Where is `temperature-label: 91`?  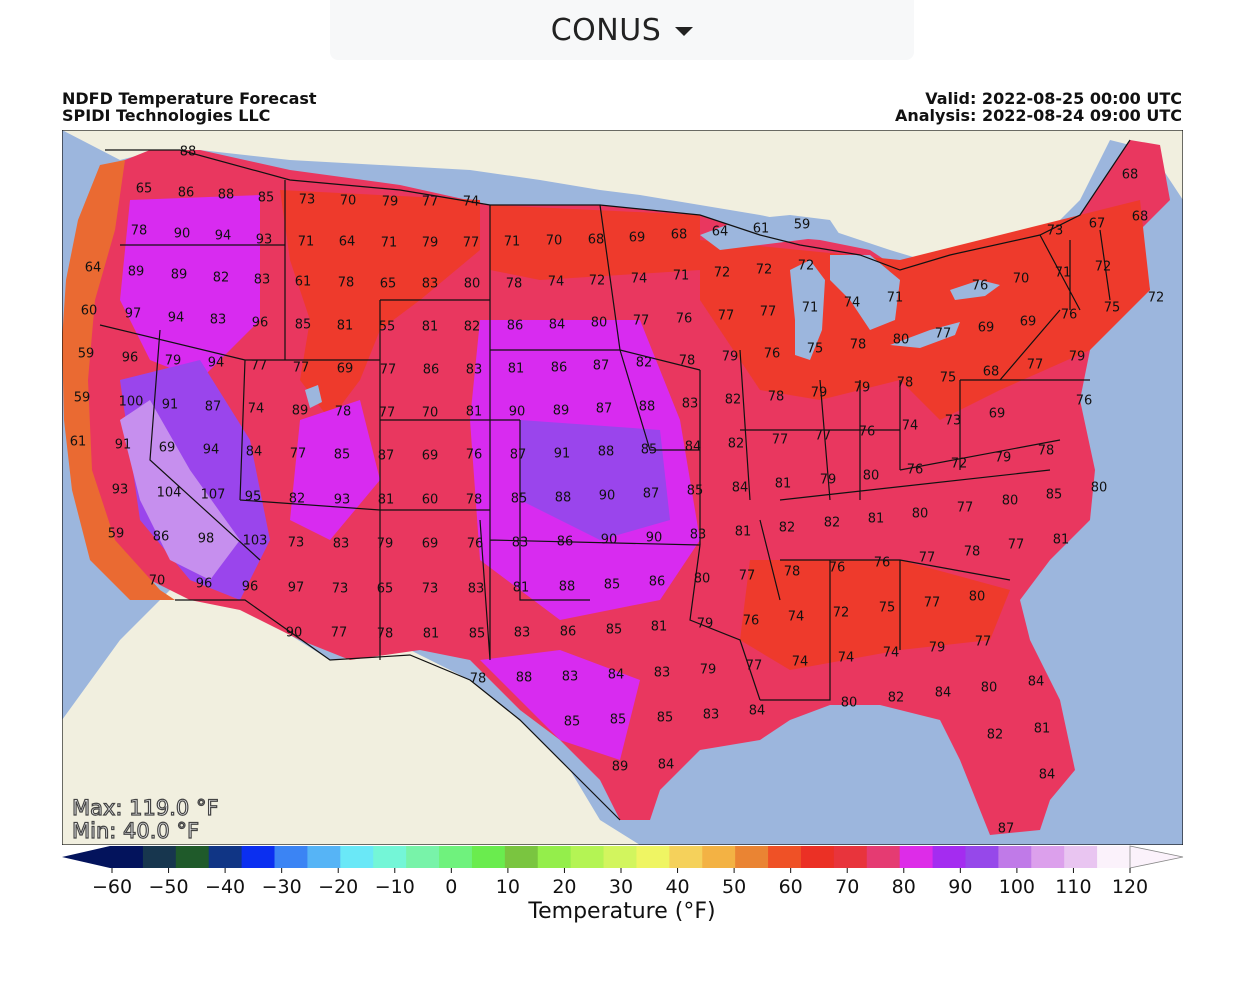 temperature-label: 91 is located at coordinates (562, 454).